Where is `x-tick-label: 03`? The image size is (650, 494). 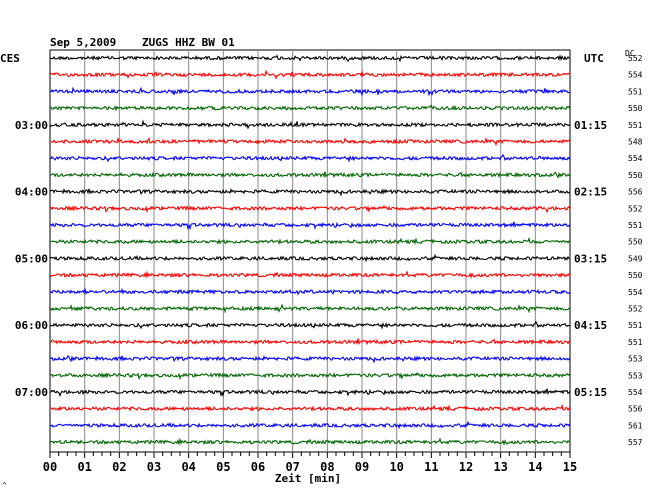 x-tick-label: 03 is located at coordinates (154, 467).